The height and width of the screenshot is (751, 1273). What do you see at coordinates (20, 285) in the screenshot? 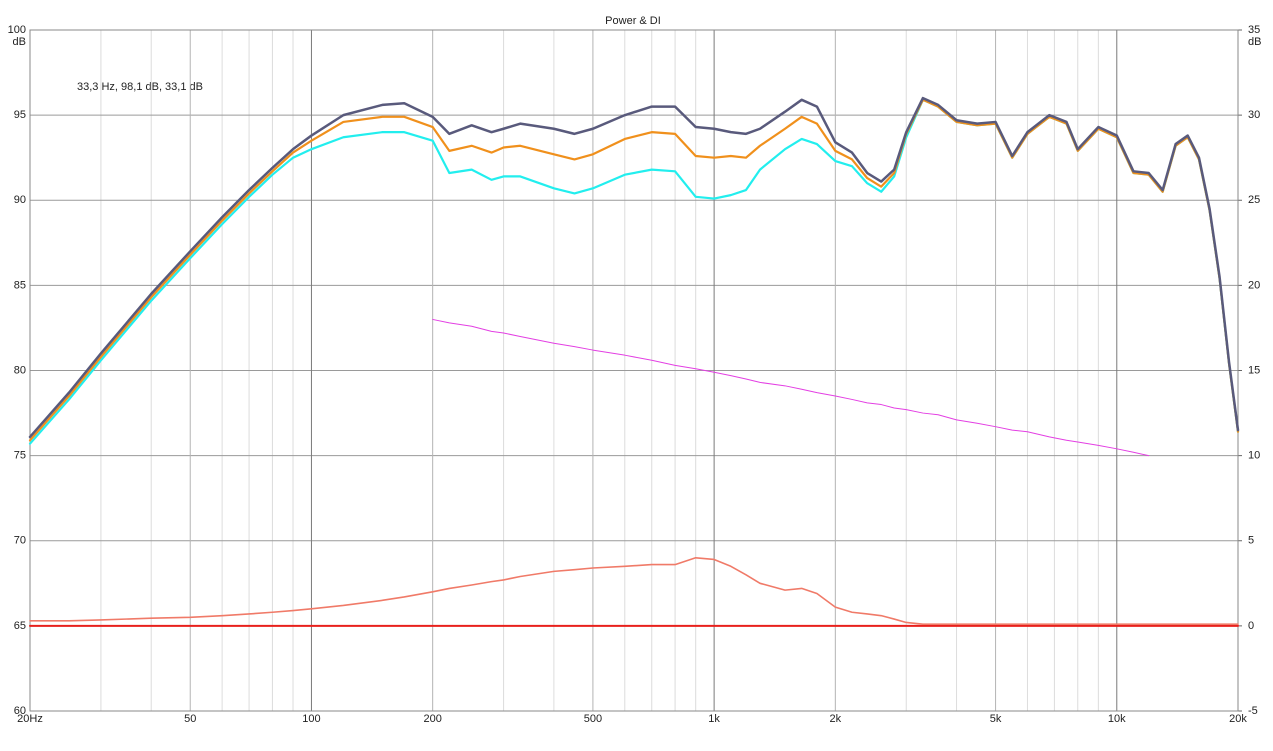
I see `y-tick-label: 85` at bounding box center [20, 285].